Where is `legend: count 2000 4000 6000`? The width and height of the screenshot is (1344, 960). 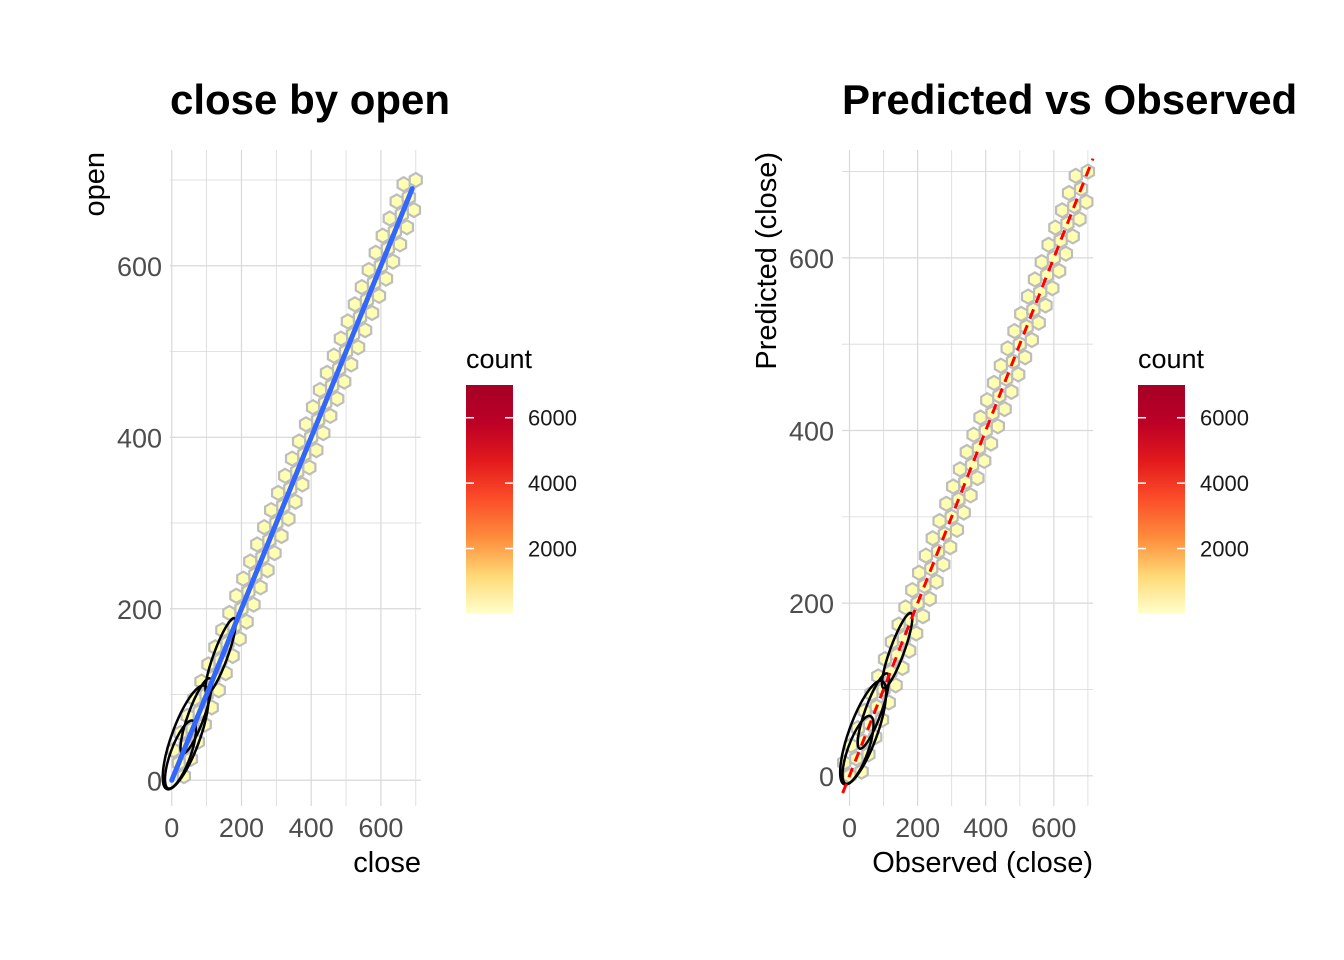 legend: count 2000 4000 6000 is located at coordinates (1193, 479).